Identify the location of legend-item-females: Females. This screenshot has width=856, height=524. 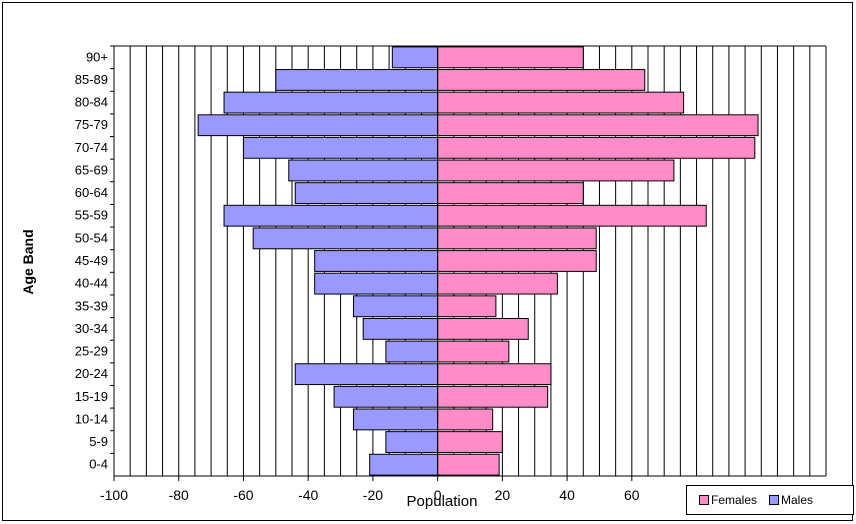
(728, 500).